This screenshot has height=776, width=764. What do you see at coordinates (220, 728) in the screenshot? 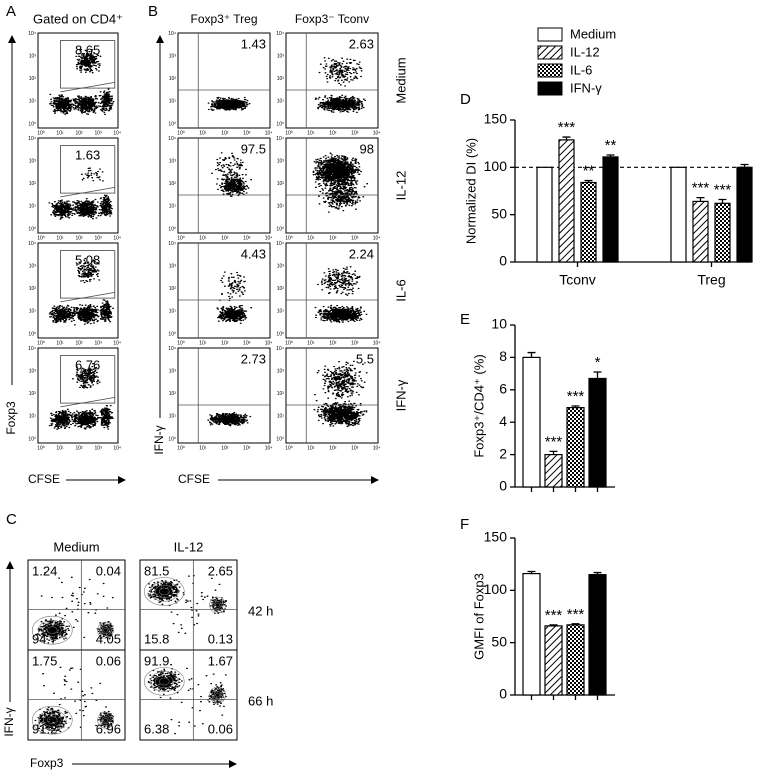
I see `quadrant-value: 0.06` at bounding box center [220, 728].